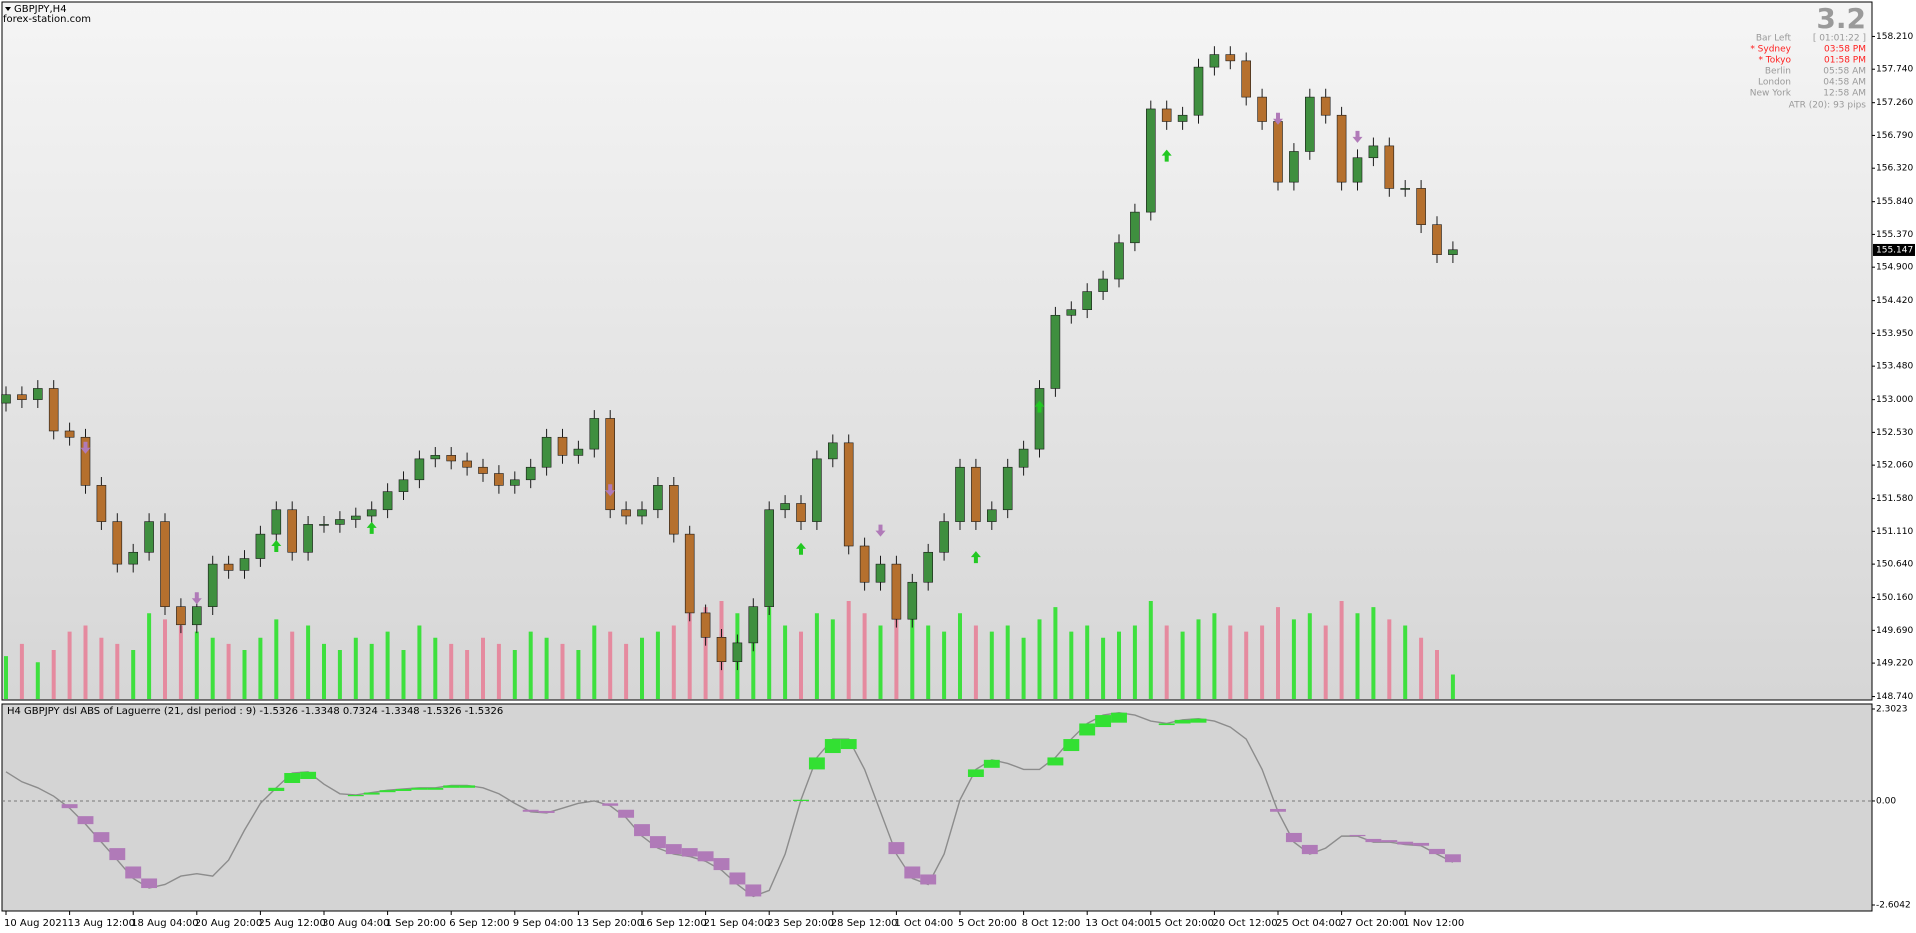  Describe the element at coordinates (355, 923) in the screenshot. I see `x-tick-label: 30 Aug 04:00` at that location.